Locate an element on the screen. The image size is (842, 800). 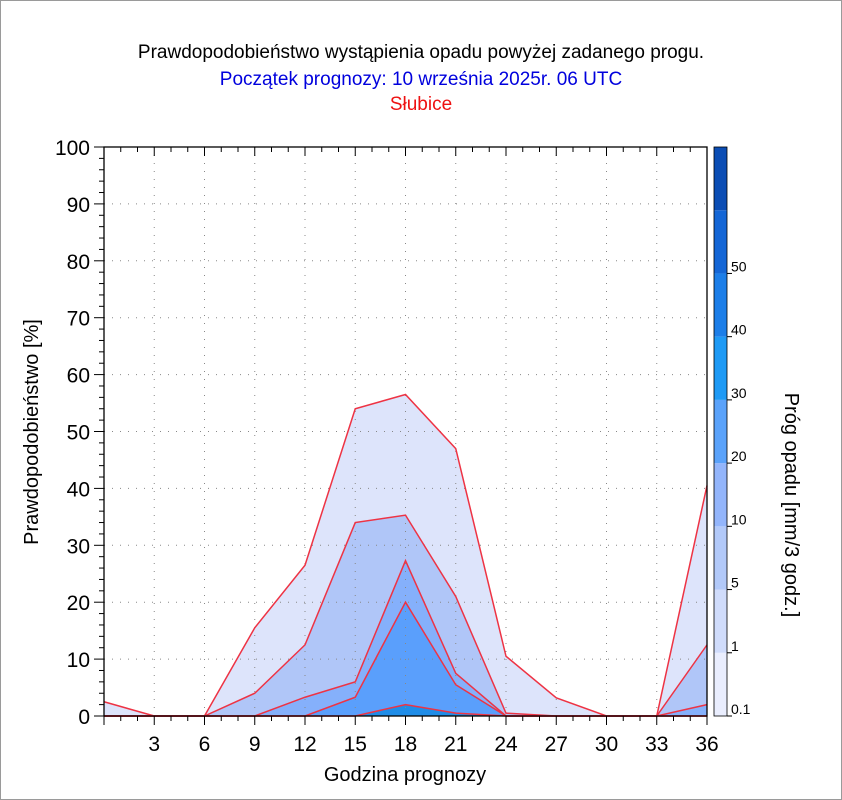
colorbar-tick-label: 30 is located at coordinates (739, 393).